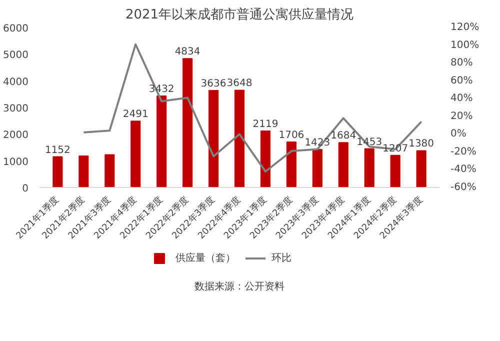 This screenshot has height=341, width=500. What do you see at coordinates (16, 109) in the screenshot?
I see `y-tick-label: 3000` at bounding box center [16, 109].